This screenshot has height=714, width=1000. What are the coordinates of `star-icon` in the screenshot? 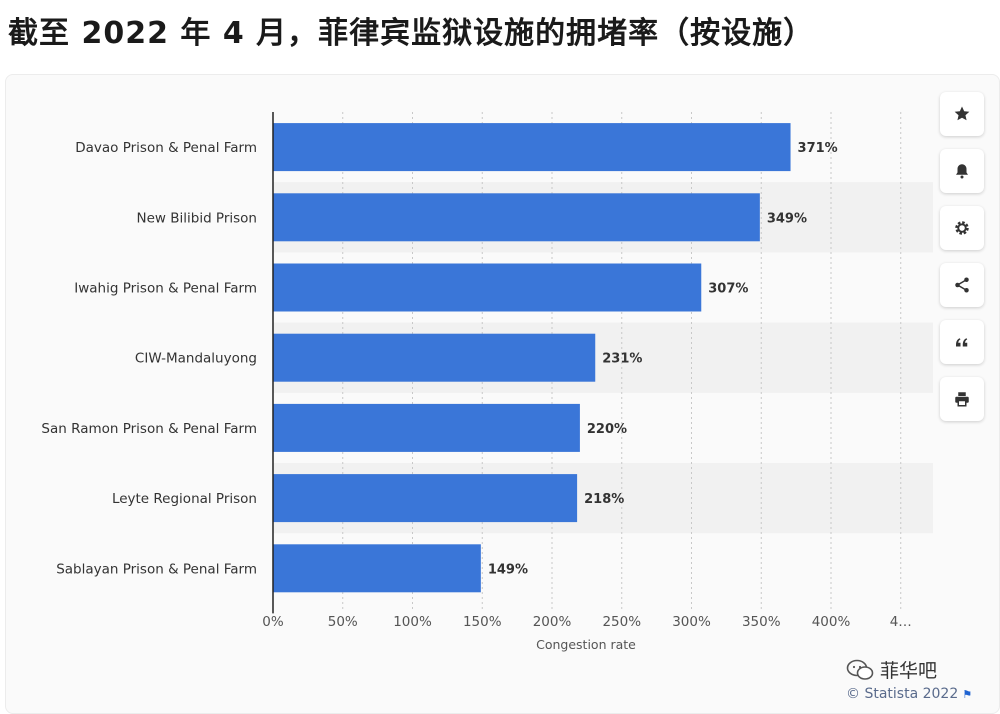 It's located at (962, 113).